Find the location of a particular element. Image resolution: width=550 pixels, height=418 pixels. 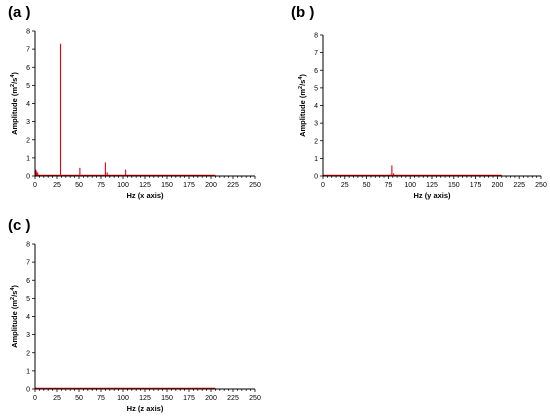

panel-label: (c ) is located at coordinates (19, 225).